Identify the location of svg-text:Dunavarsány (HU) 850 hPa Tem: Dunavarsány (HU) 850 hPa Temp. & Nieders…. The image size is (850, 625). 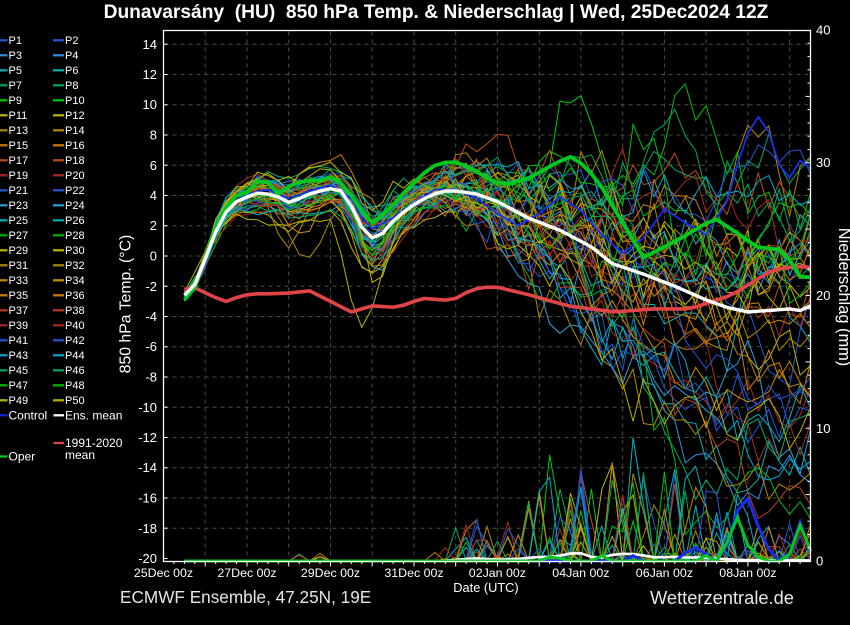
(436, 12).